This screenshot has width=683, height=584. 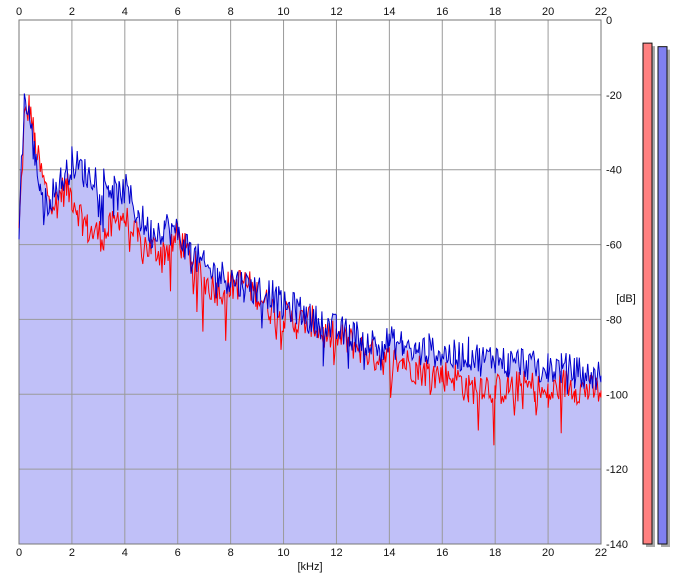 I want to click on x-tick-label-bottom: 8, so click(x=231, y=553).